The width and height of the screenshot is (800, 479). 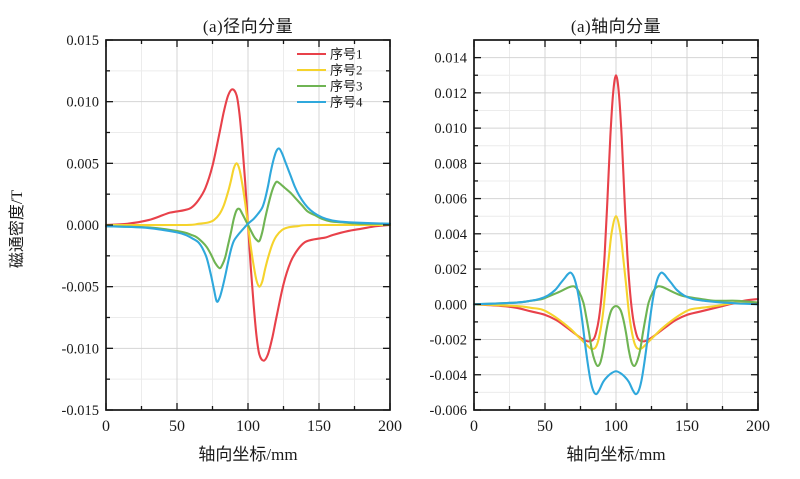 What do you see at coordinates (17, 229) in the screenshot?
I see `y-axis-title: 磁通密度/T` at bounding box center [17, 229].